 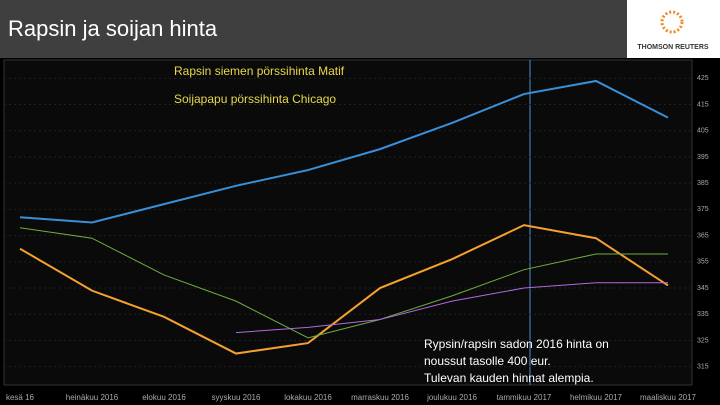 What do you see at coordinates (668, 397) in the screenshot?
I see `x-tick-label: maaliskuu 2017` at bounding box center [668, 397].